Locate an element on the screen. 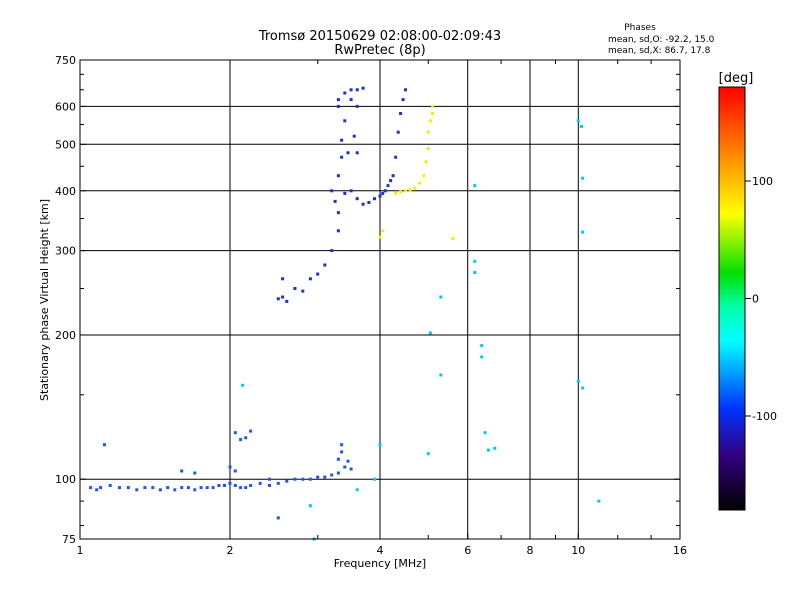  y-tick-label: 300 is located at coordinates (65, 251).